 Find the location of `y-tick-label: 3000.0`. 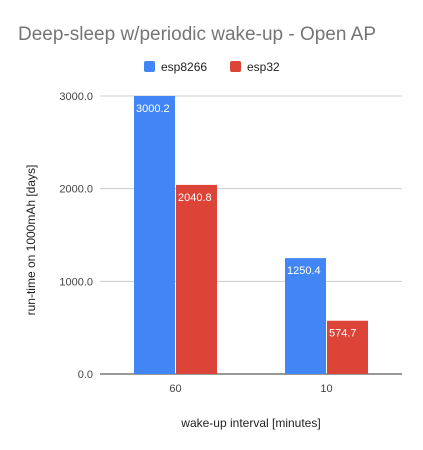

y-tick-label: 3000.0 is located at coordinates (76, 97).